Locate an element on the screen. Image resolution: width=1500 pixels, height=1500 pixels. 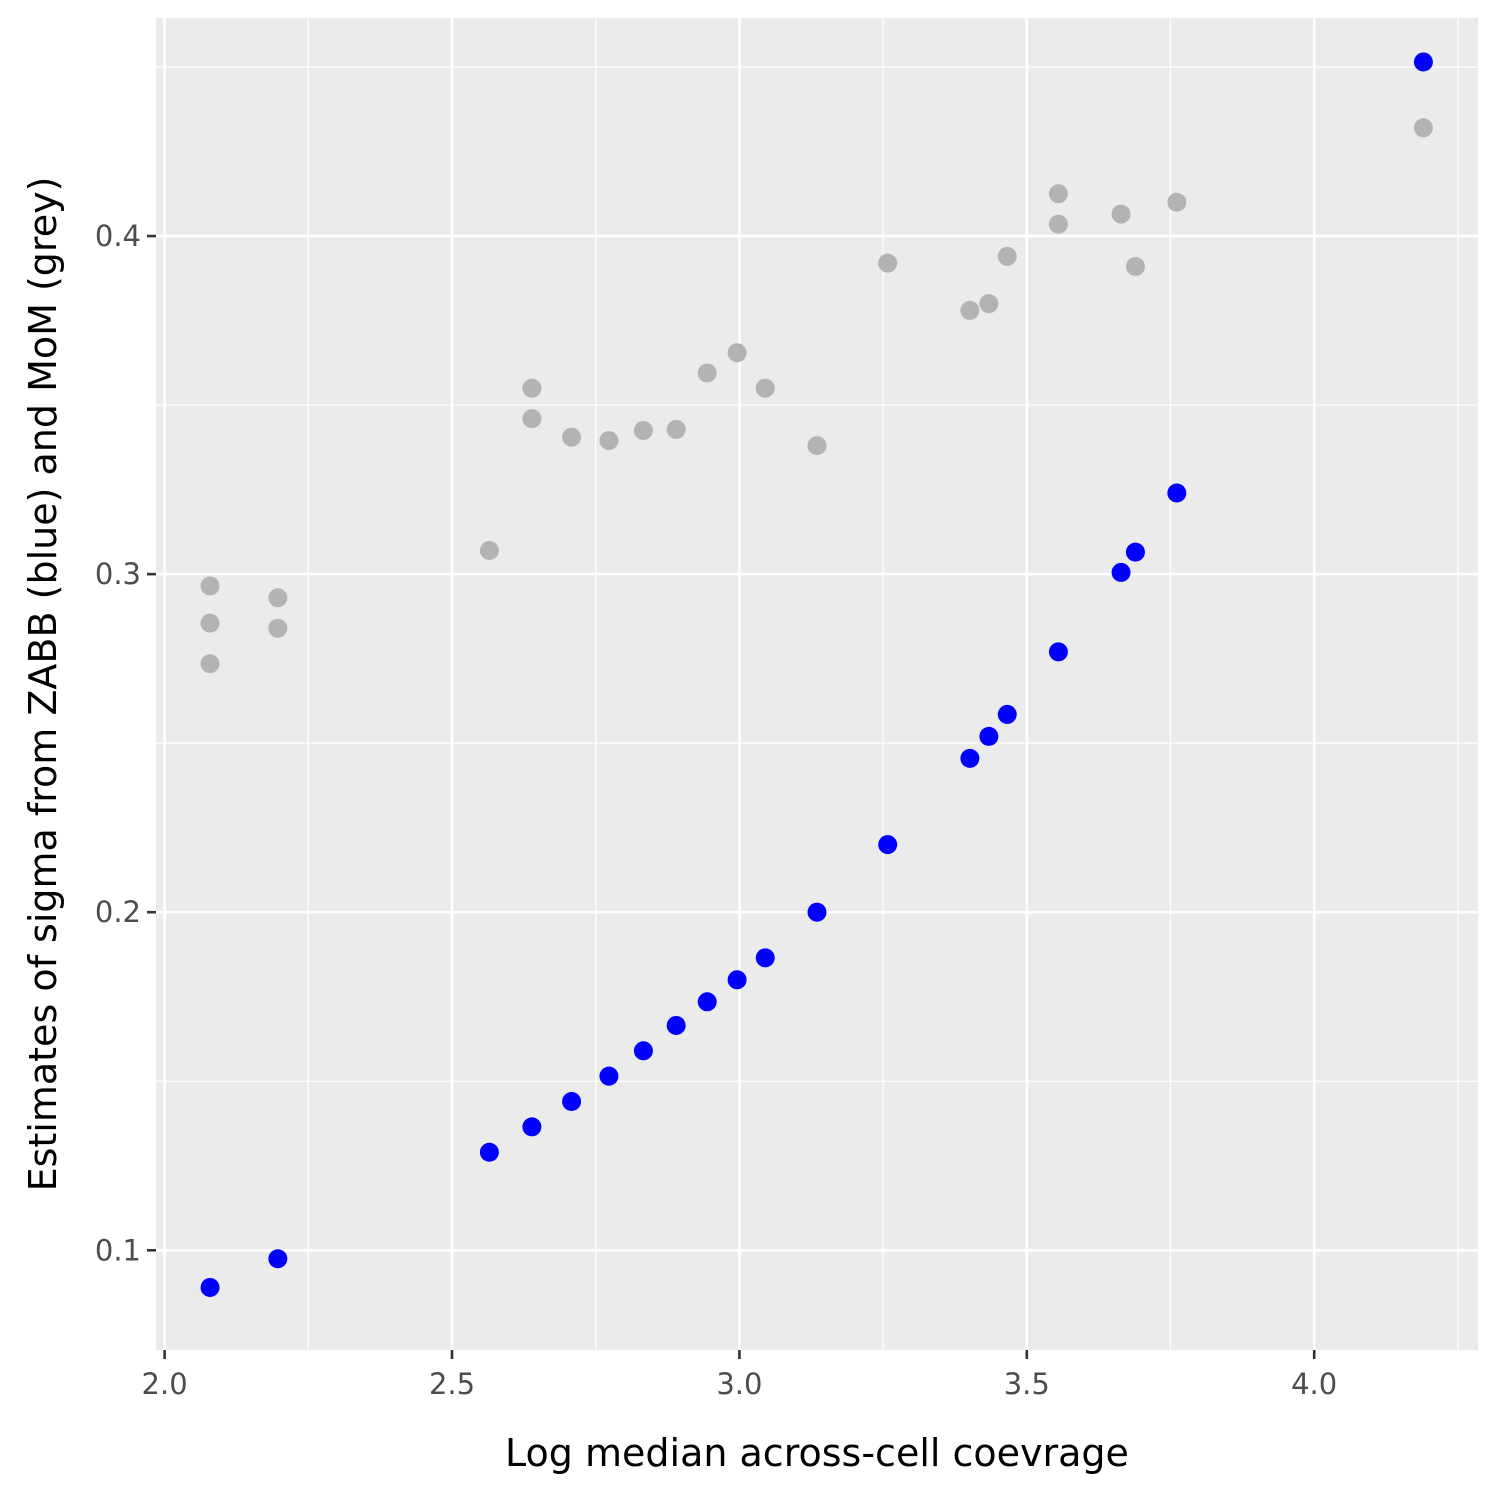
x-tick-label: 2.0 is located at coordinates (165, 1384).